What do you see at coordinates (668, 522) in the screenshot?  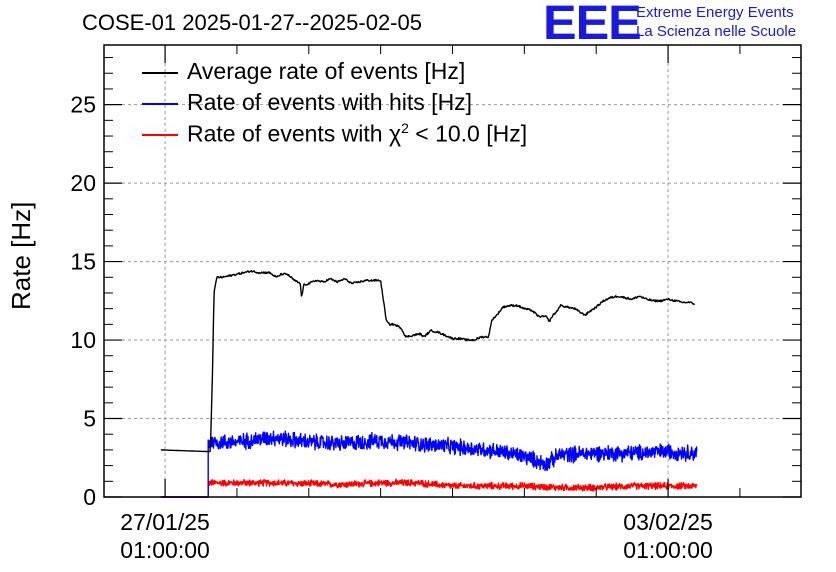 I see `x-tick-date: 03/02/25` at bounding box center [668, 522].